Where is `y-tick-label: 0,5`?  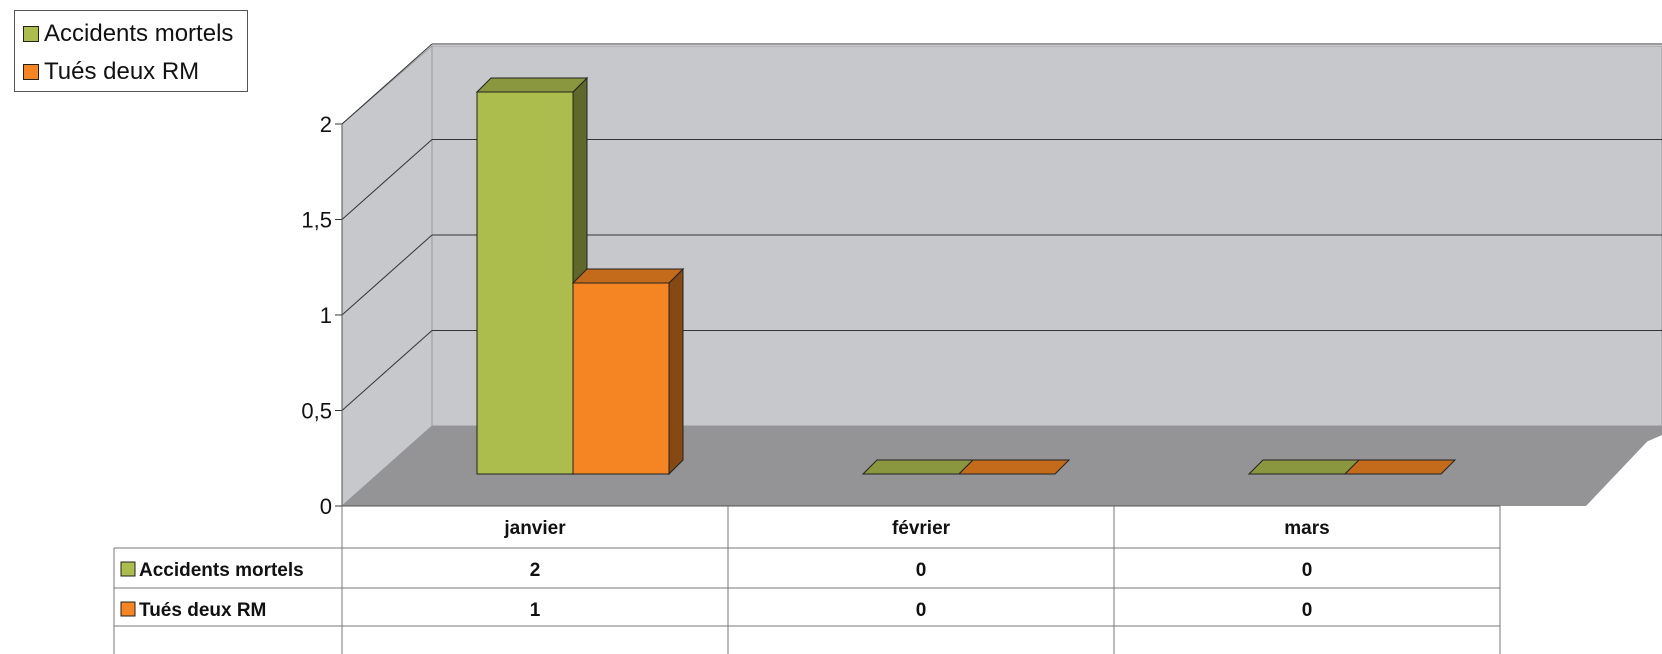 y-tick-label: 0,5 is located at coordinates (316, 411).